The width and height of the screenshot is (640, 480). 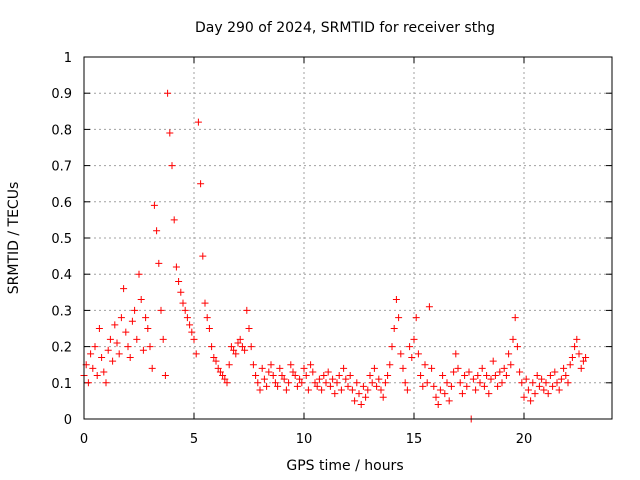 What do you see at coordinates (61, 348) in the screenshot?
I see `y-tick-label: 0.2` at bounding box center [61, 348].